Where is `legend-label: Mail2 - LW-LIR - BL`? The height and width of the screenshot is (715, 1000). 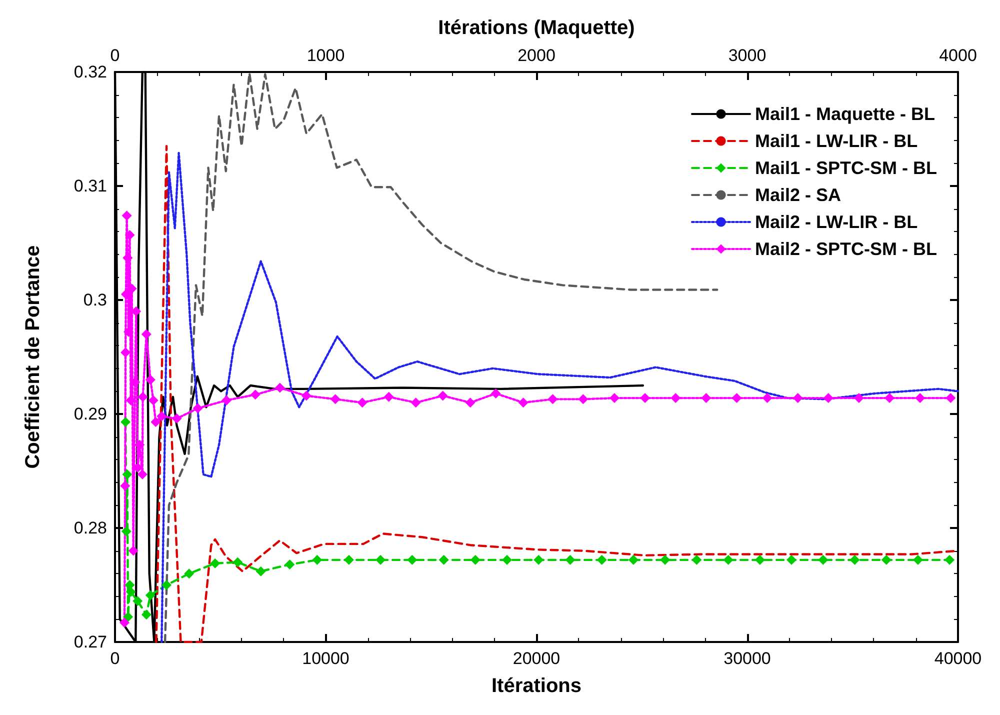 legend-label: Mail2 - LW-LIR - BL is located at coordinates (836, 222).